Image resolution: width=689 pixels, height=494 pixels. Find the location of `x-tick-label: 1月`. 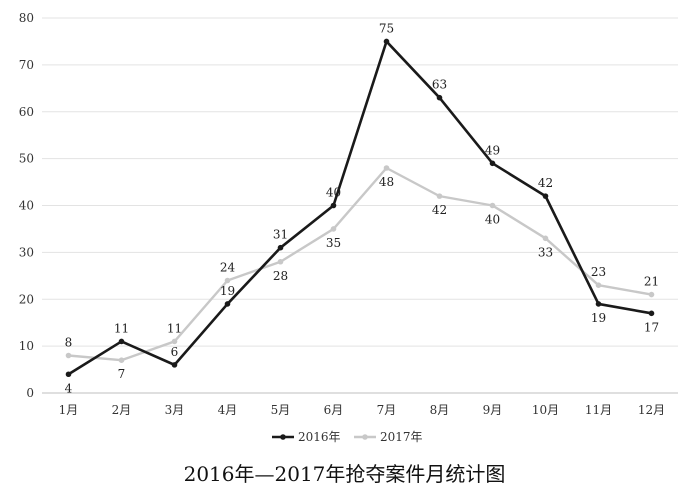

x-tick-label: 1月 is located at coordinates (69, 410).